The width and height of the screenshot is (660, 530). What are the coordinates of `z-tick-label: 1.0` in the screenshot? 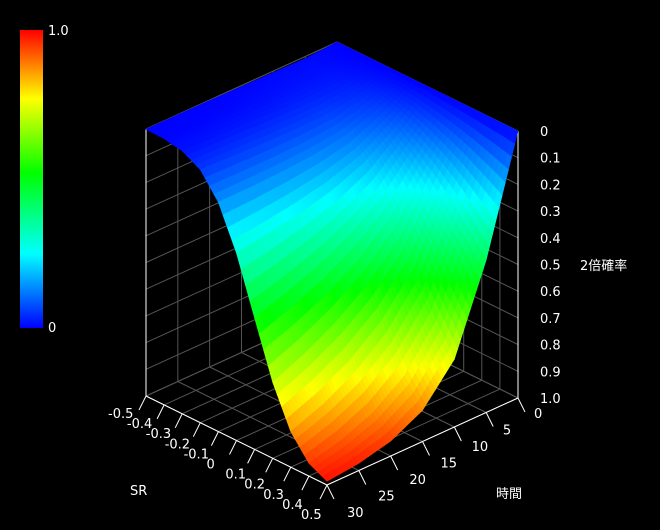 It's located at (550, 399).